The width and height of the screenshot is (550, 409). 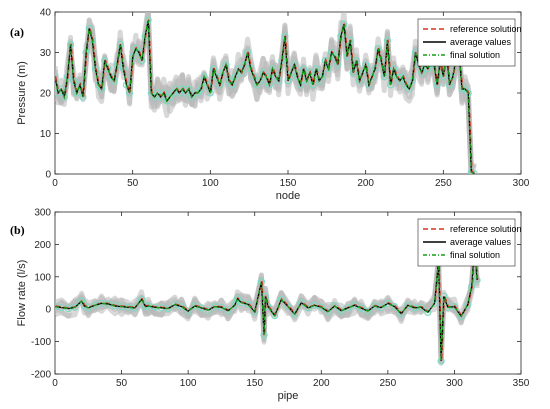 What do you see at coordinates (41, 375) in the screenshot?
I see `y-tick-label: -200` at bounding box center [41, 375].